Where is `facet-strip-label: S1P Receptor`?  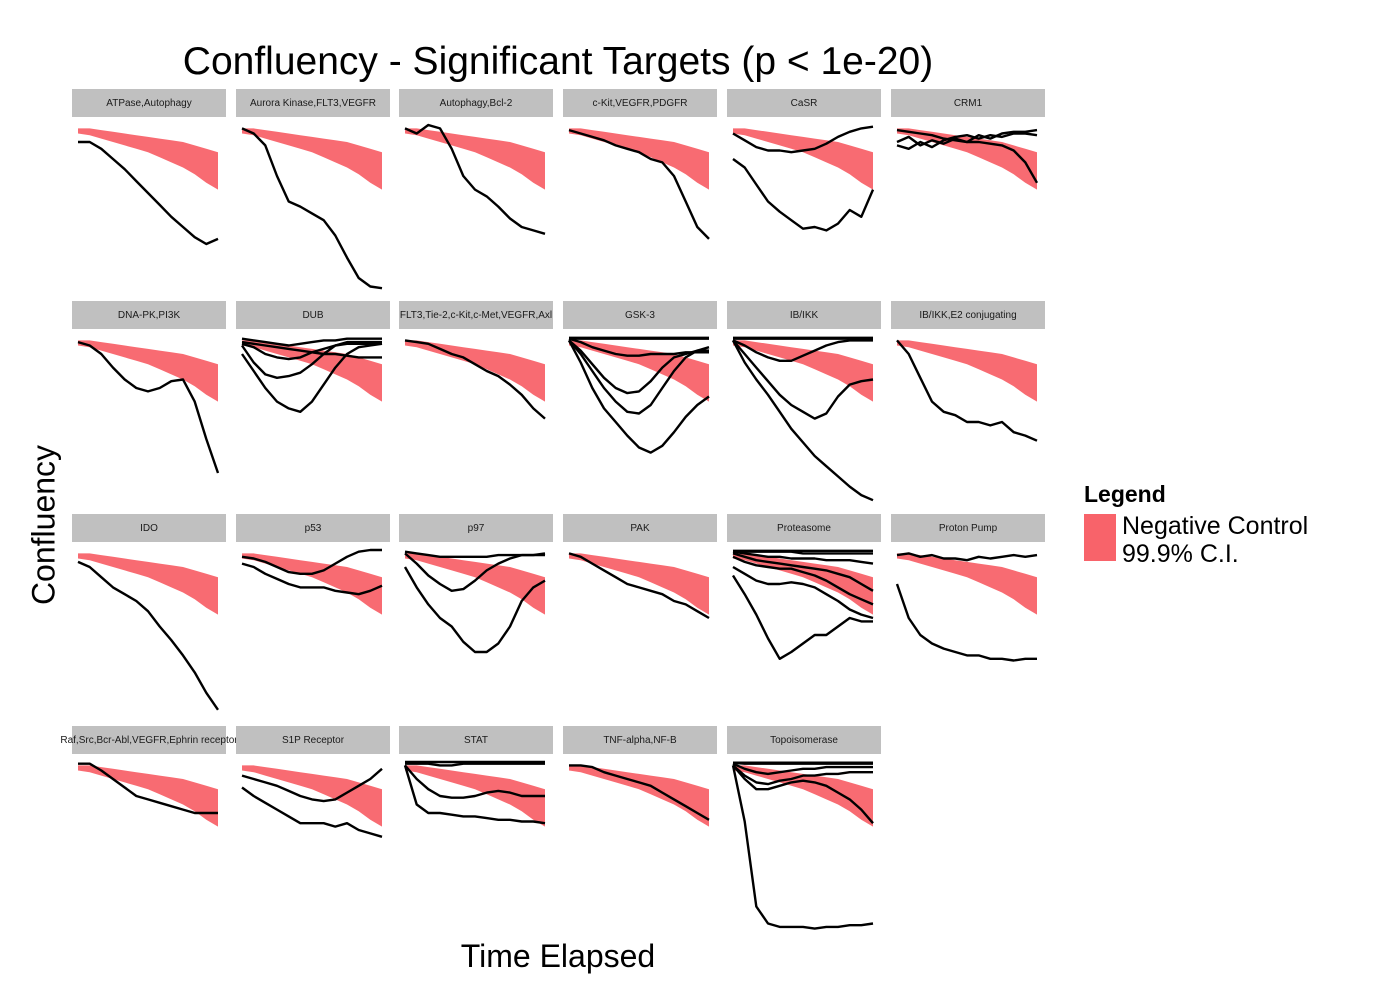 facet-strip-label: S1P Receptor is located at coordinates (313, 740).